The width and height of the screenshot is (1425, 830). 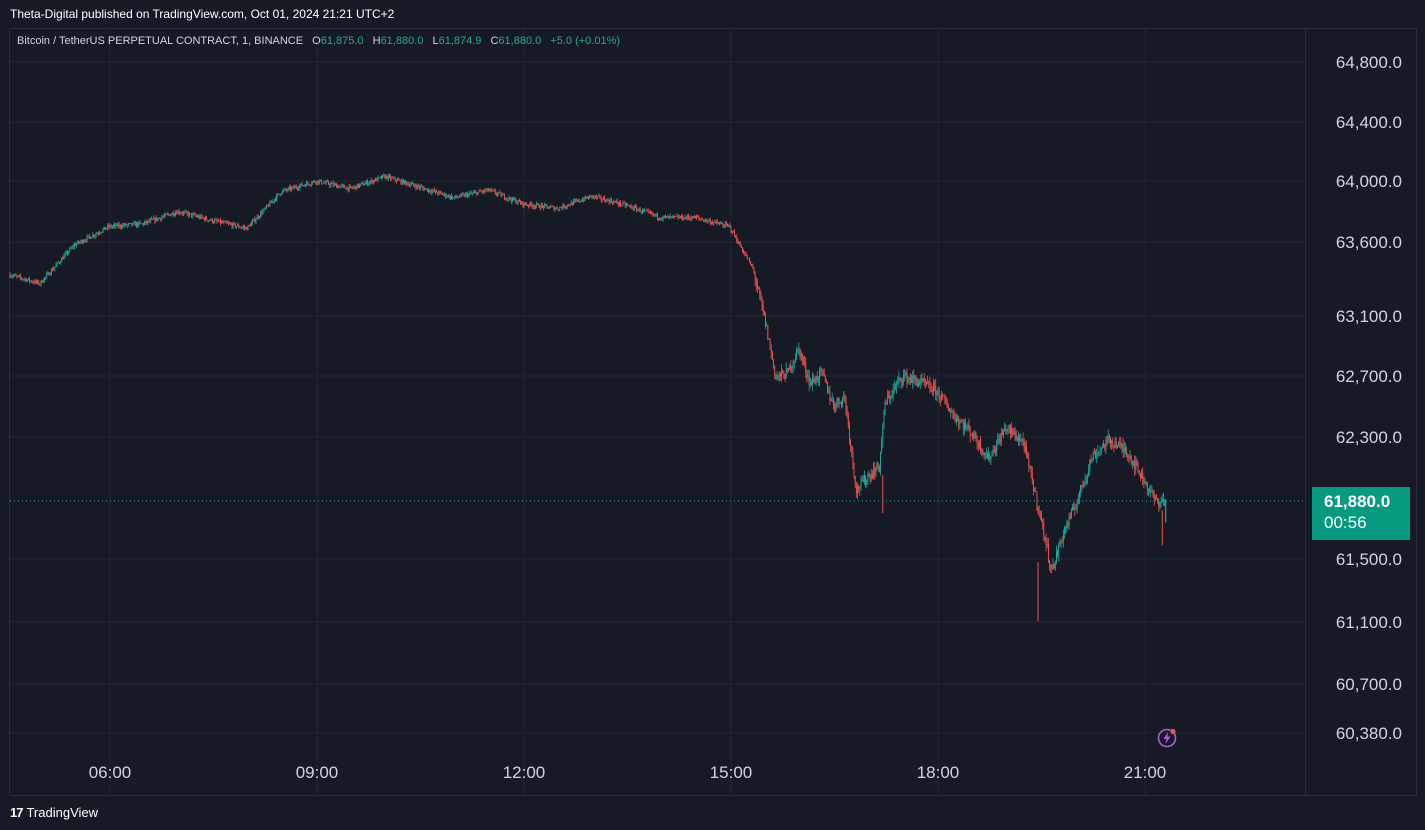 What do you see at coordinates (1369, 122) in the screenshot?
I see `y-tick-label: 64,400.0` at bounding box center [1369, 122].